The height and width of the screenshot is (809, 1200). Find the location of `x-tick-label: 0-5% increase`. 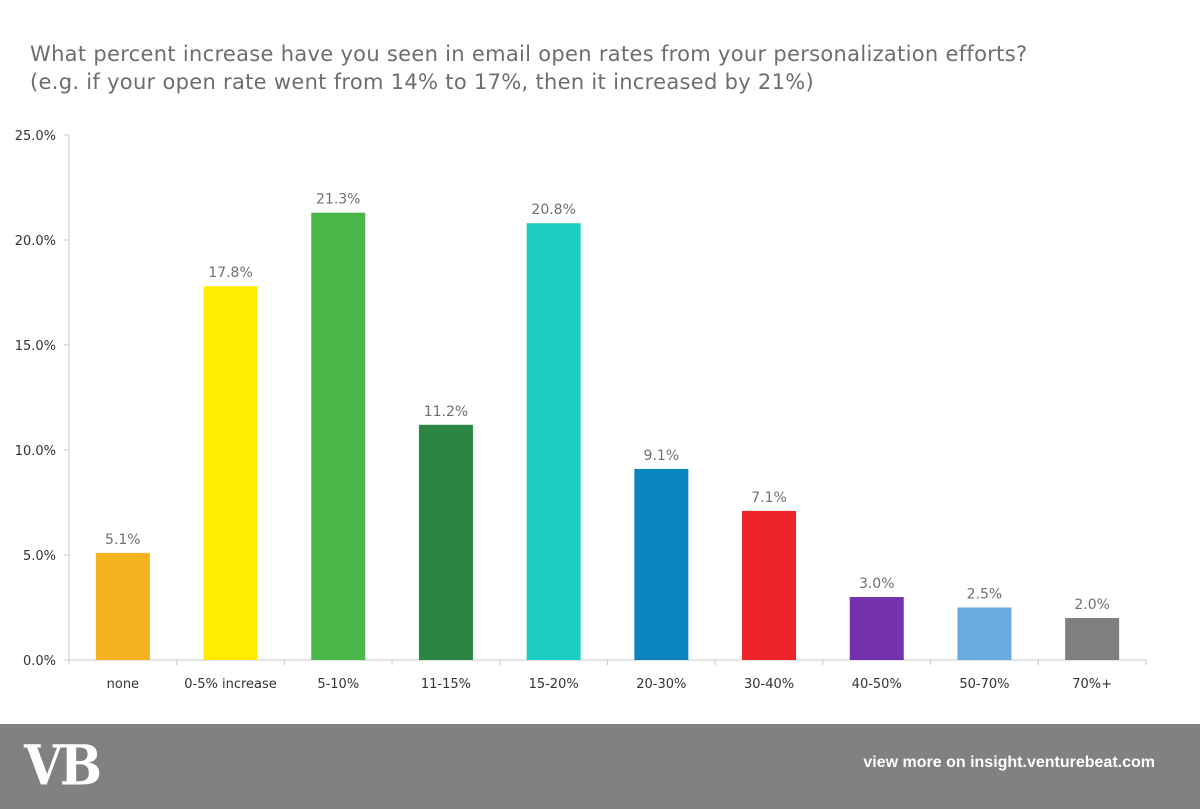

x-tick-label: 0-5% increase is located at coordinates (230, 684).